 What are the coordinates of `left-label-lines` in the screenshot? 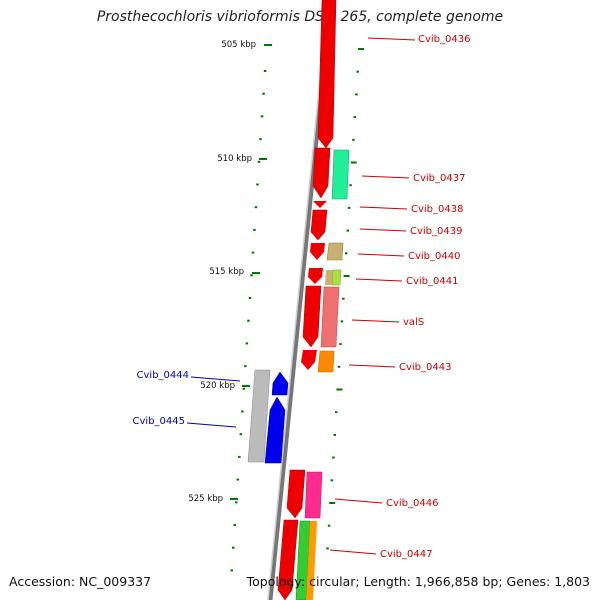 It's located at (213, 402).